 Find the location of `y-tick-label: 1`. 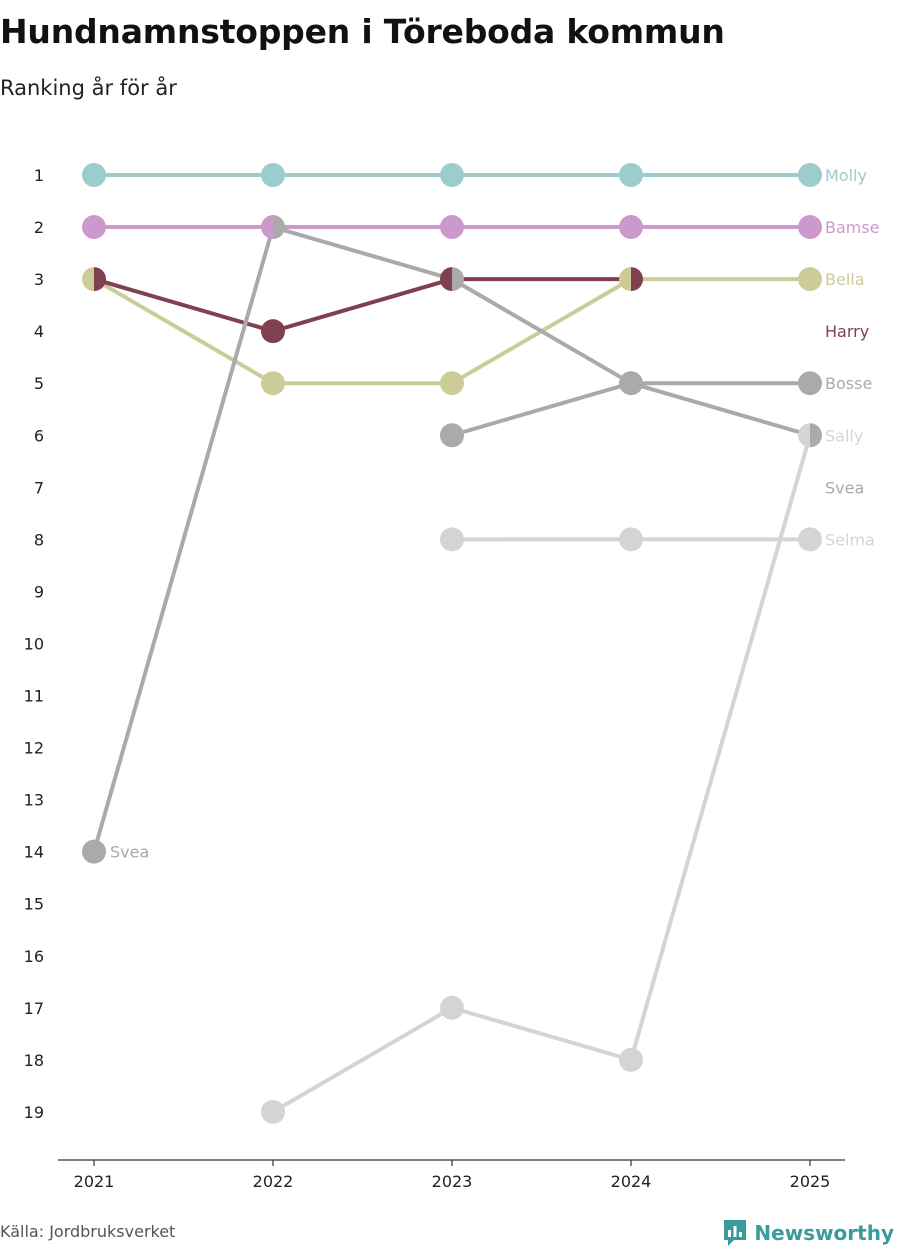

y-tick-label: 1 is located at coordinates (39, 175).